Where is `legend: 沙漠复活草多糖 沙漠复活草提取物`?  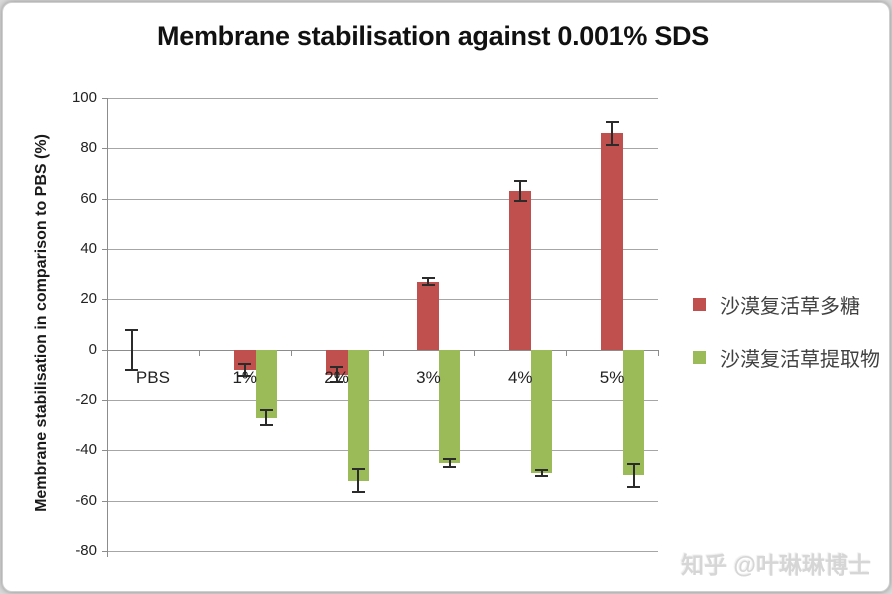
legend: 沙漠复活草多糖 沙漠复活草提取物 is located at coordinates (786, 331).